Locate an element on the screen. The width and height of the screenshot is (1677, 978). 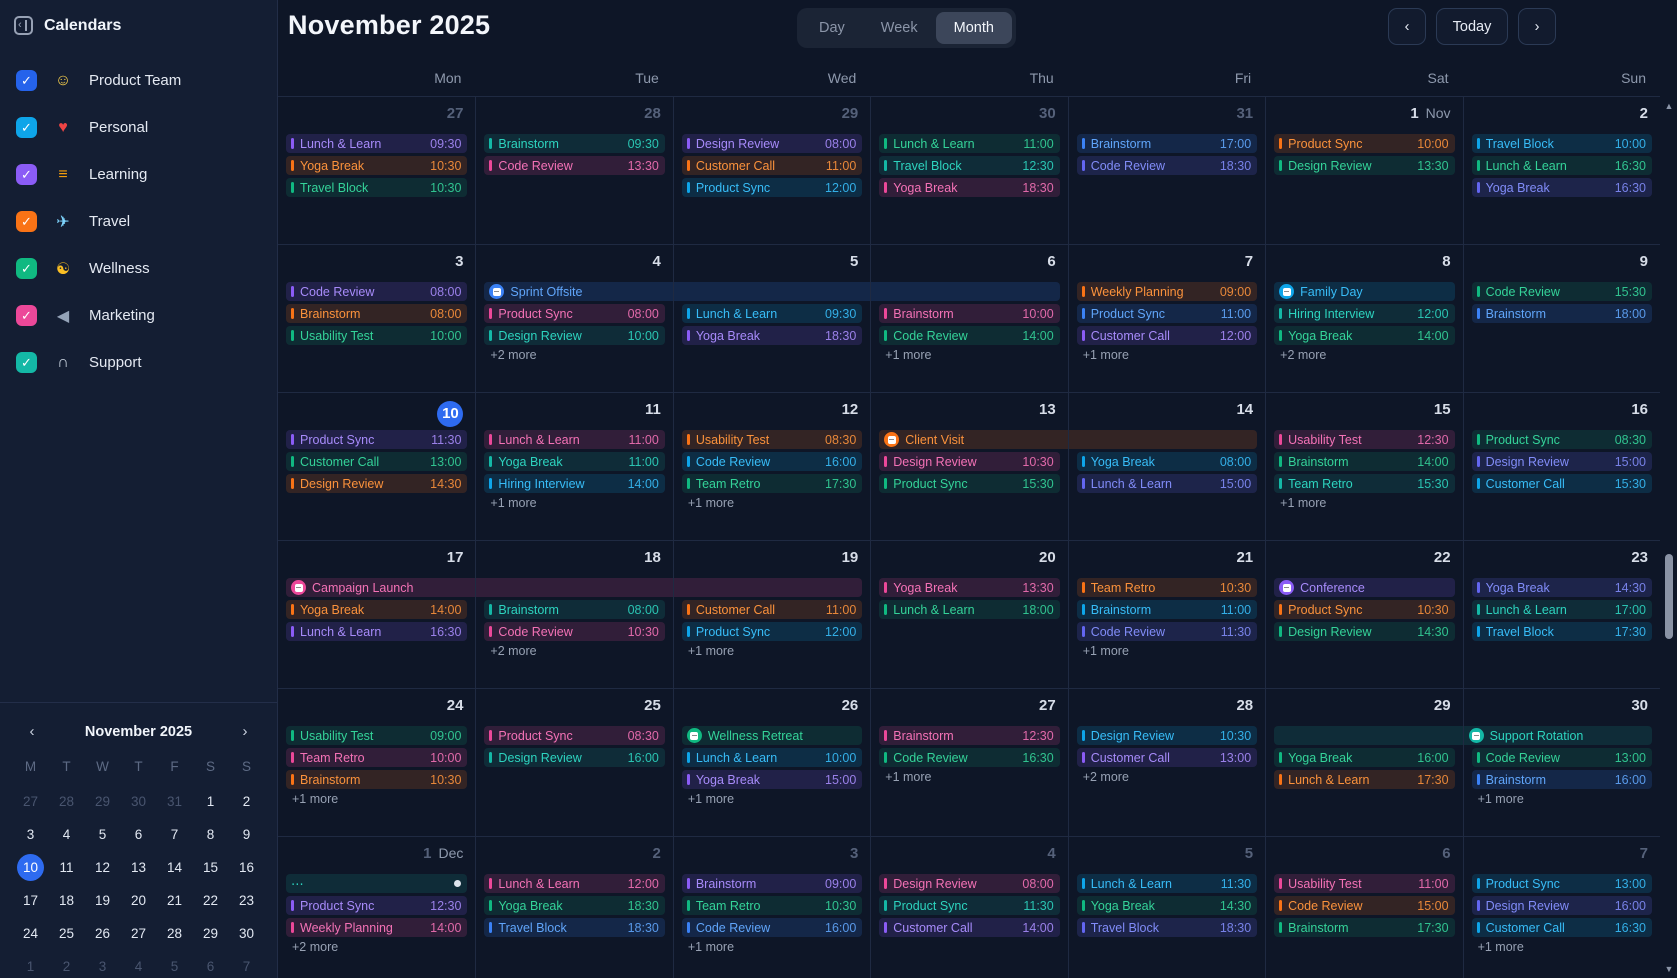
mini-day: 19 is located at coordinates (102, 900).